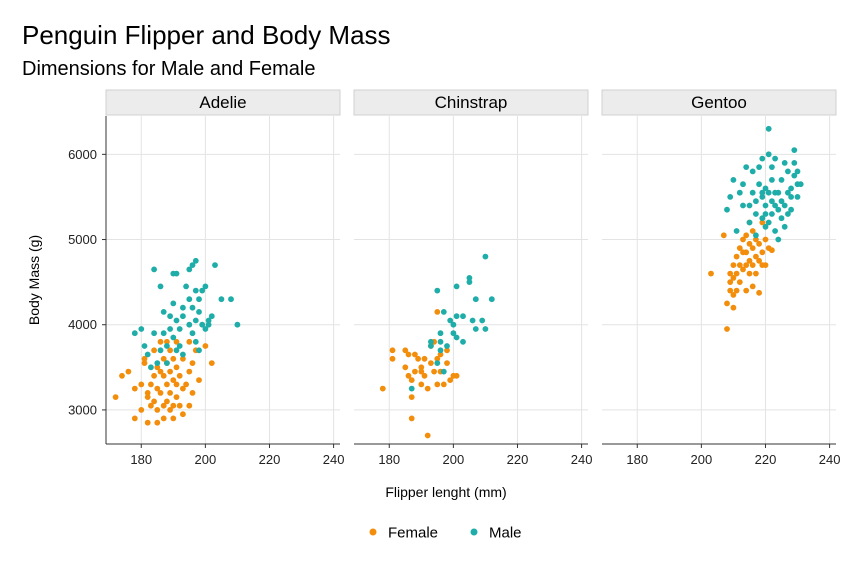 This screenshot has height=581, width=864. Describe the element at coordinates (373, 532) in the screenshot. I see `legend-swatch` at that location.